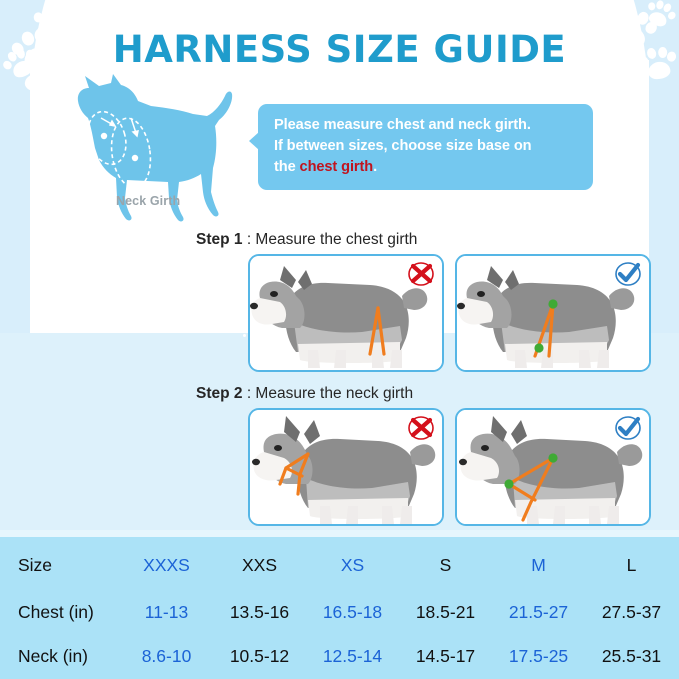  Describe the element at coordinates (631, 655) in the screenshot. I see `table-cell: 25.5-31` at that location.